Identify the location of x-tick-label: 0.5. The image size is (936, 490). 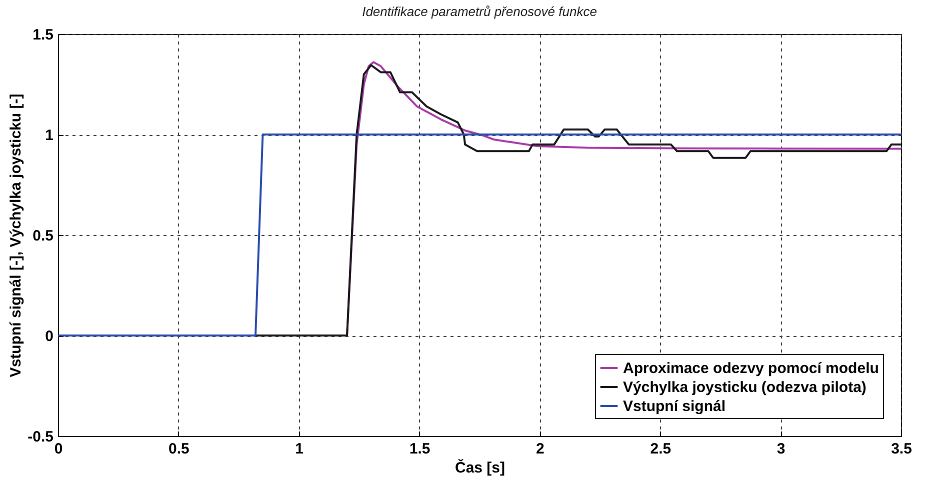
(179, 449).